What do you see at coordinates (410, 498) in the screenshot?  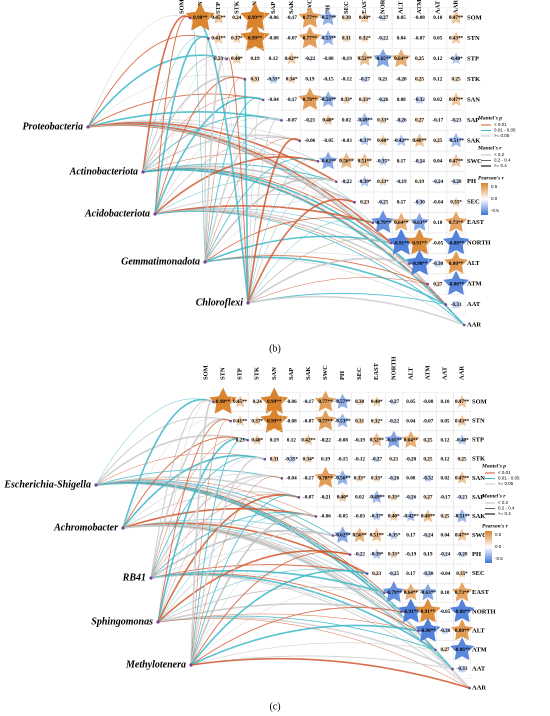 I see `cell-value: -0.26` at bounding box center [410, 498].